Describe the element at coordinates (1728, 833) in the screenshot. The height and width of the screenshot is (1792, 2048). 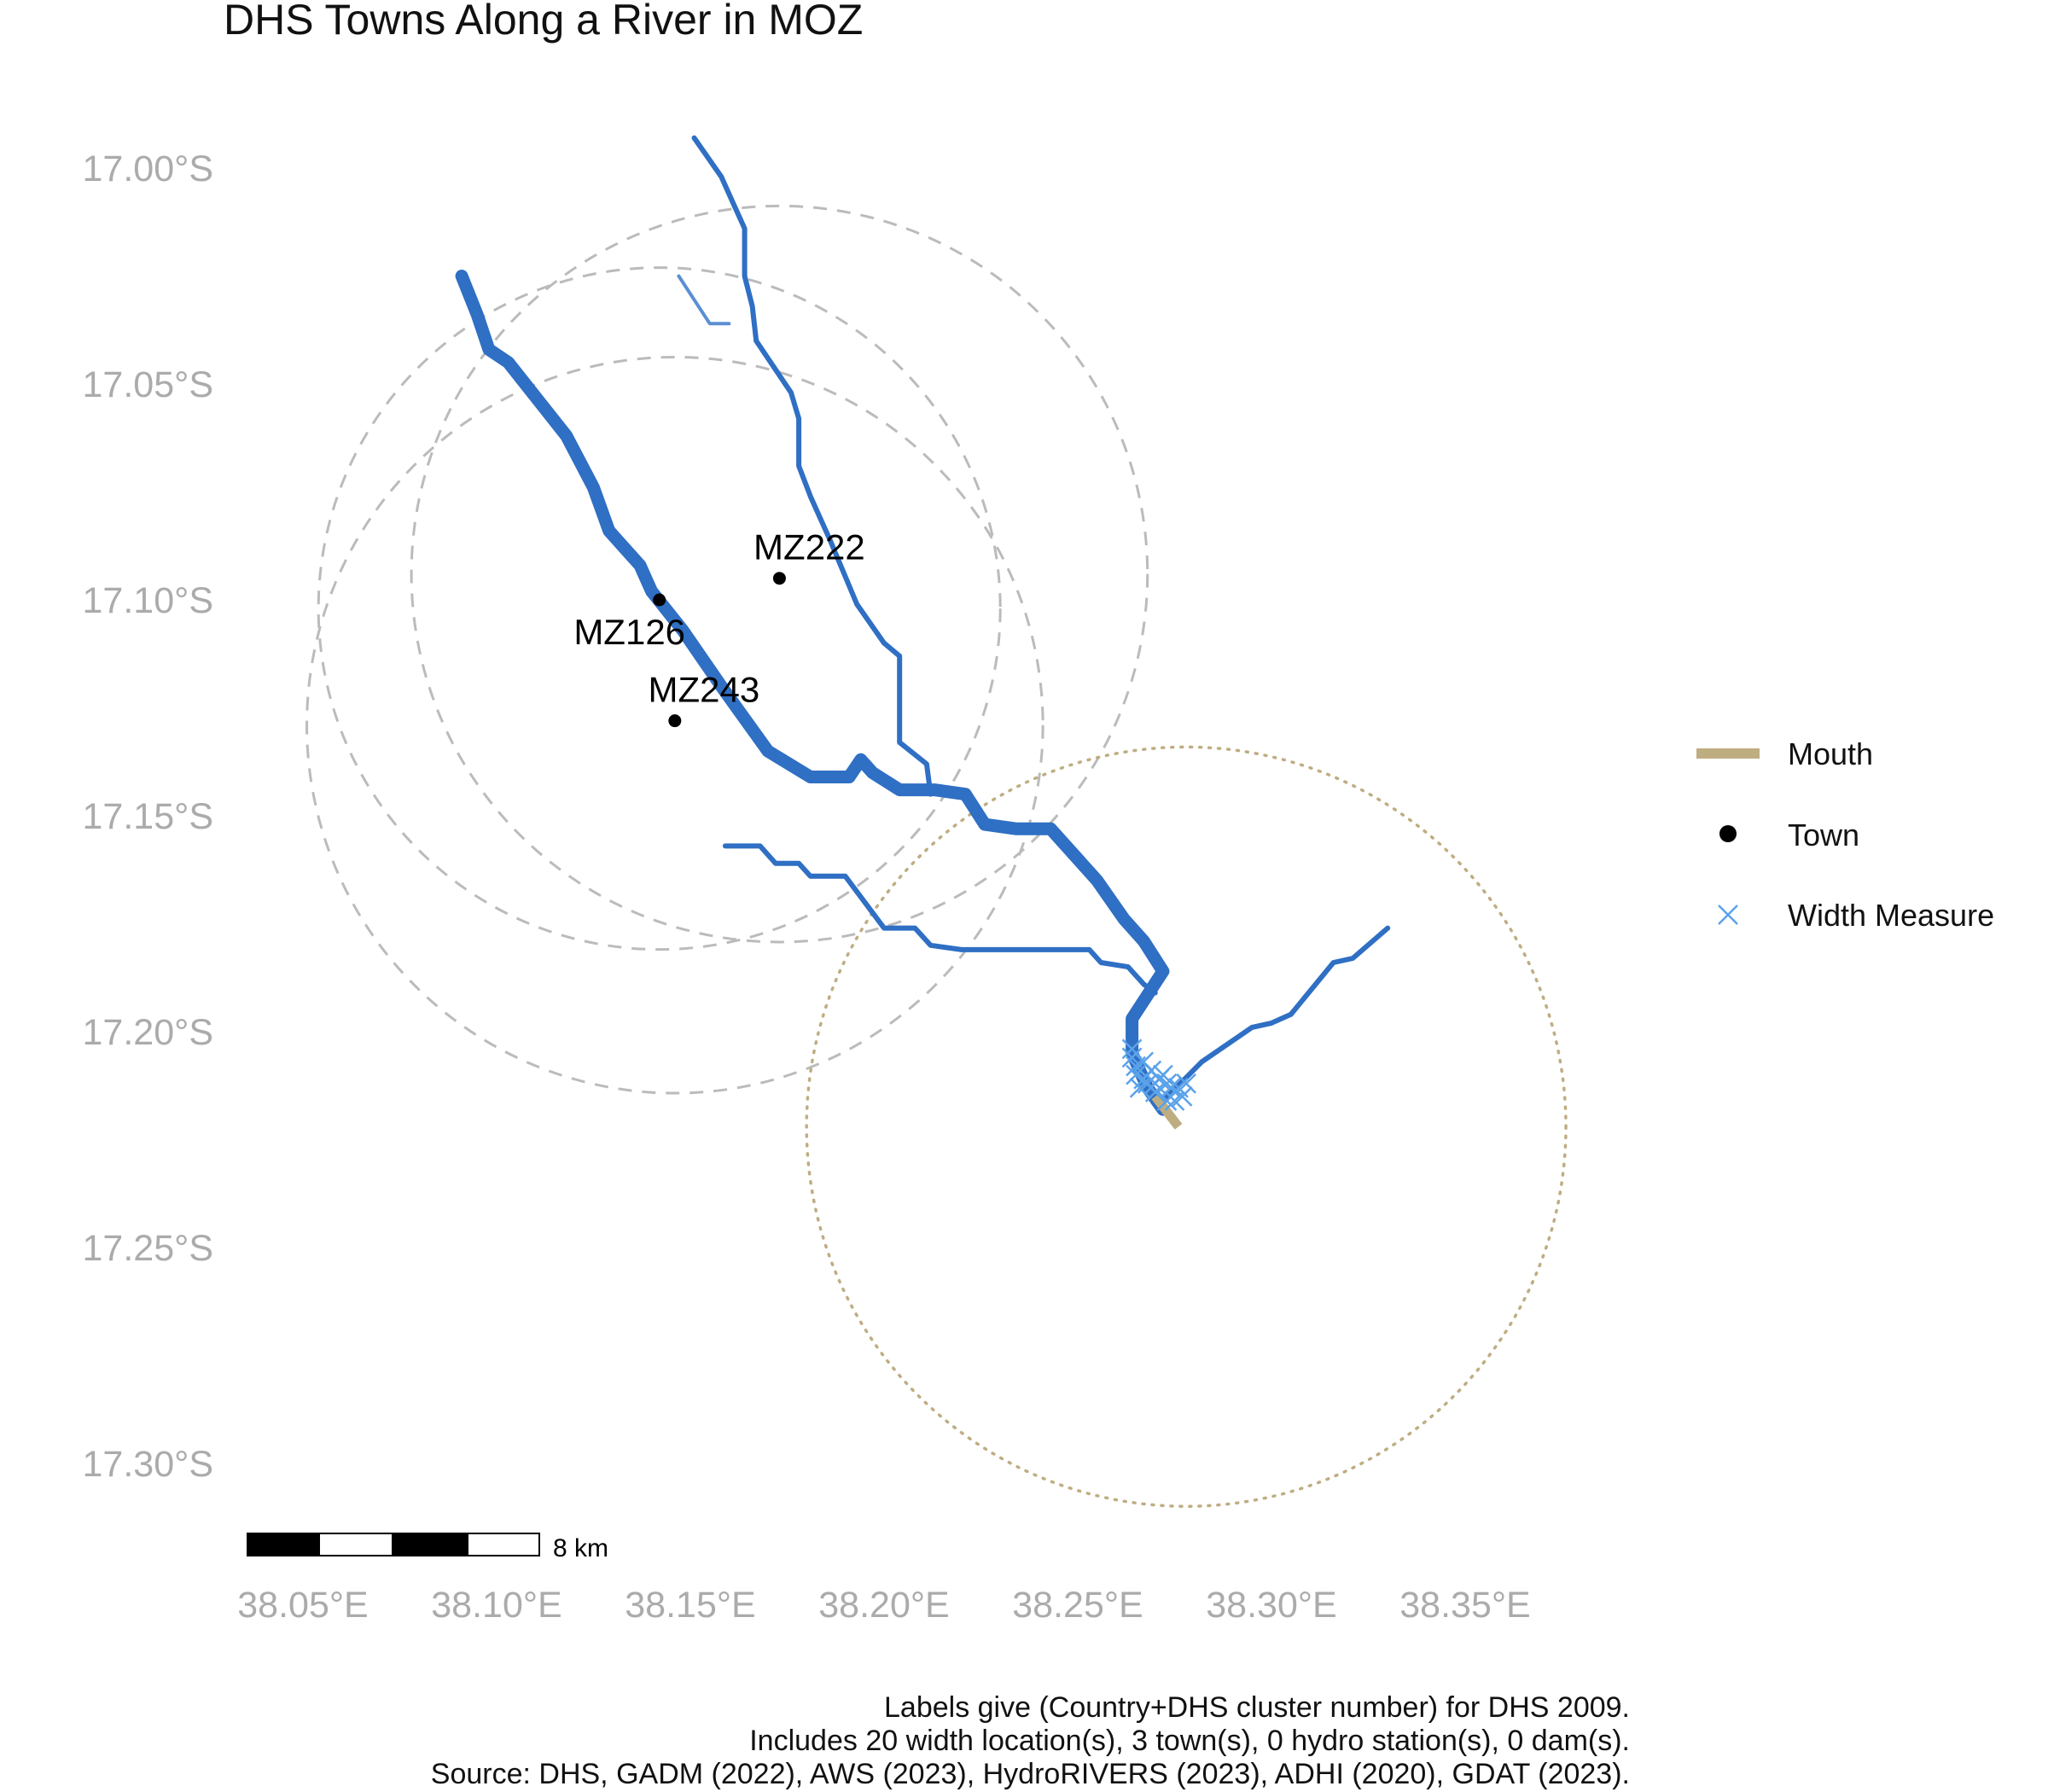
I see `town-legend-key` at that location.